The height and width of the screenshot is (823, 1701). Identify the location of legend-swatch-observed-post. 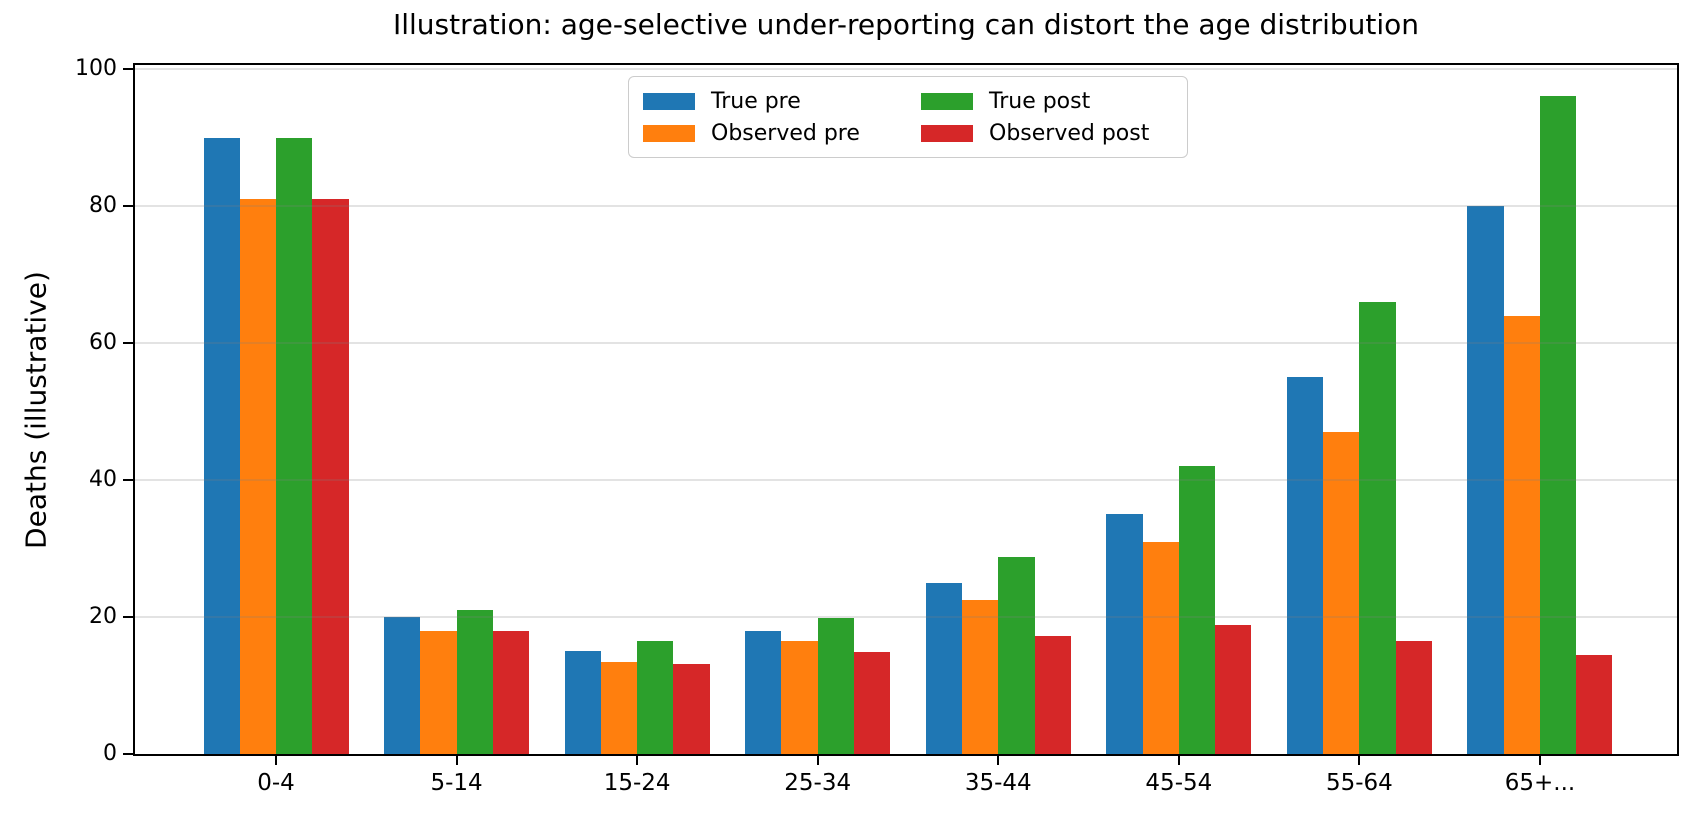
(947, 133).